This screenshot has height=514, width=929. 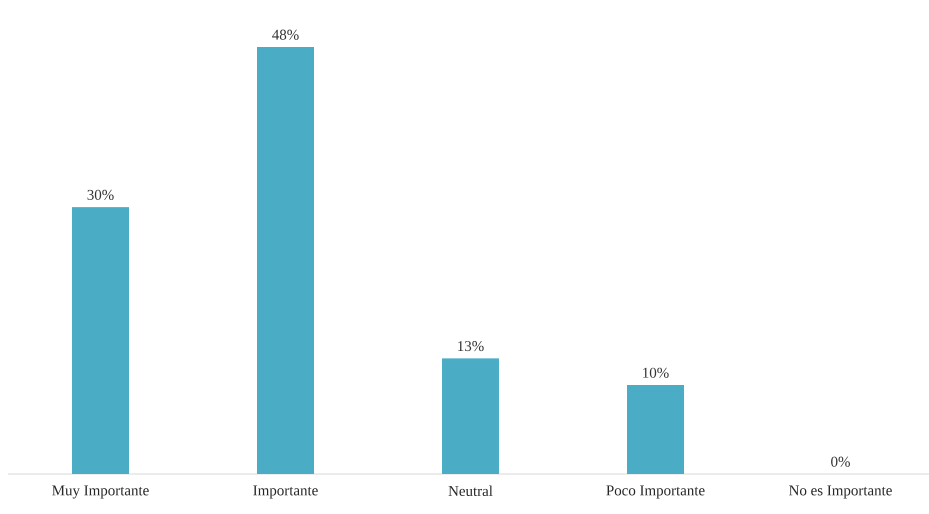 I want to click on data-label: 13%, so click(x=471, y=346).